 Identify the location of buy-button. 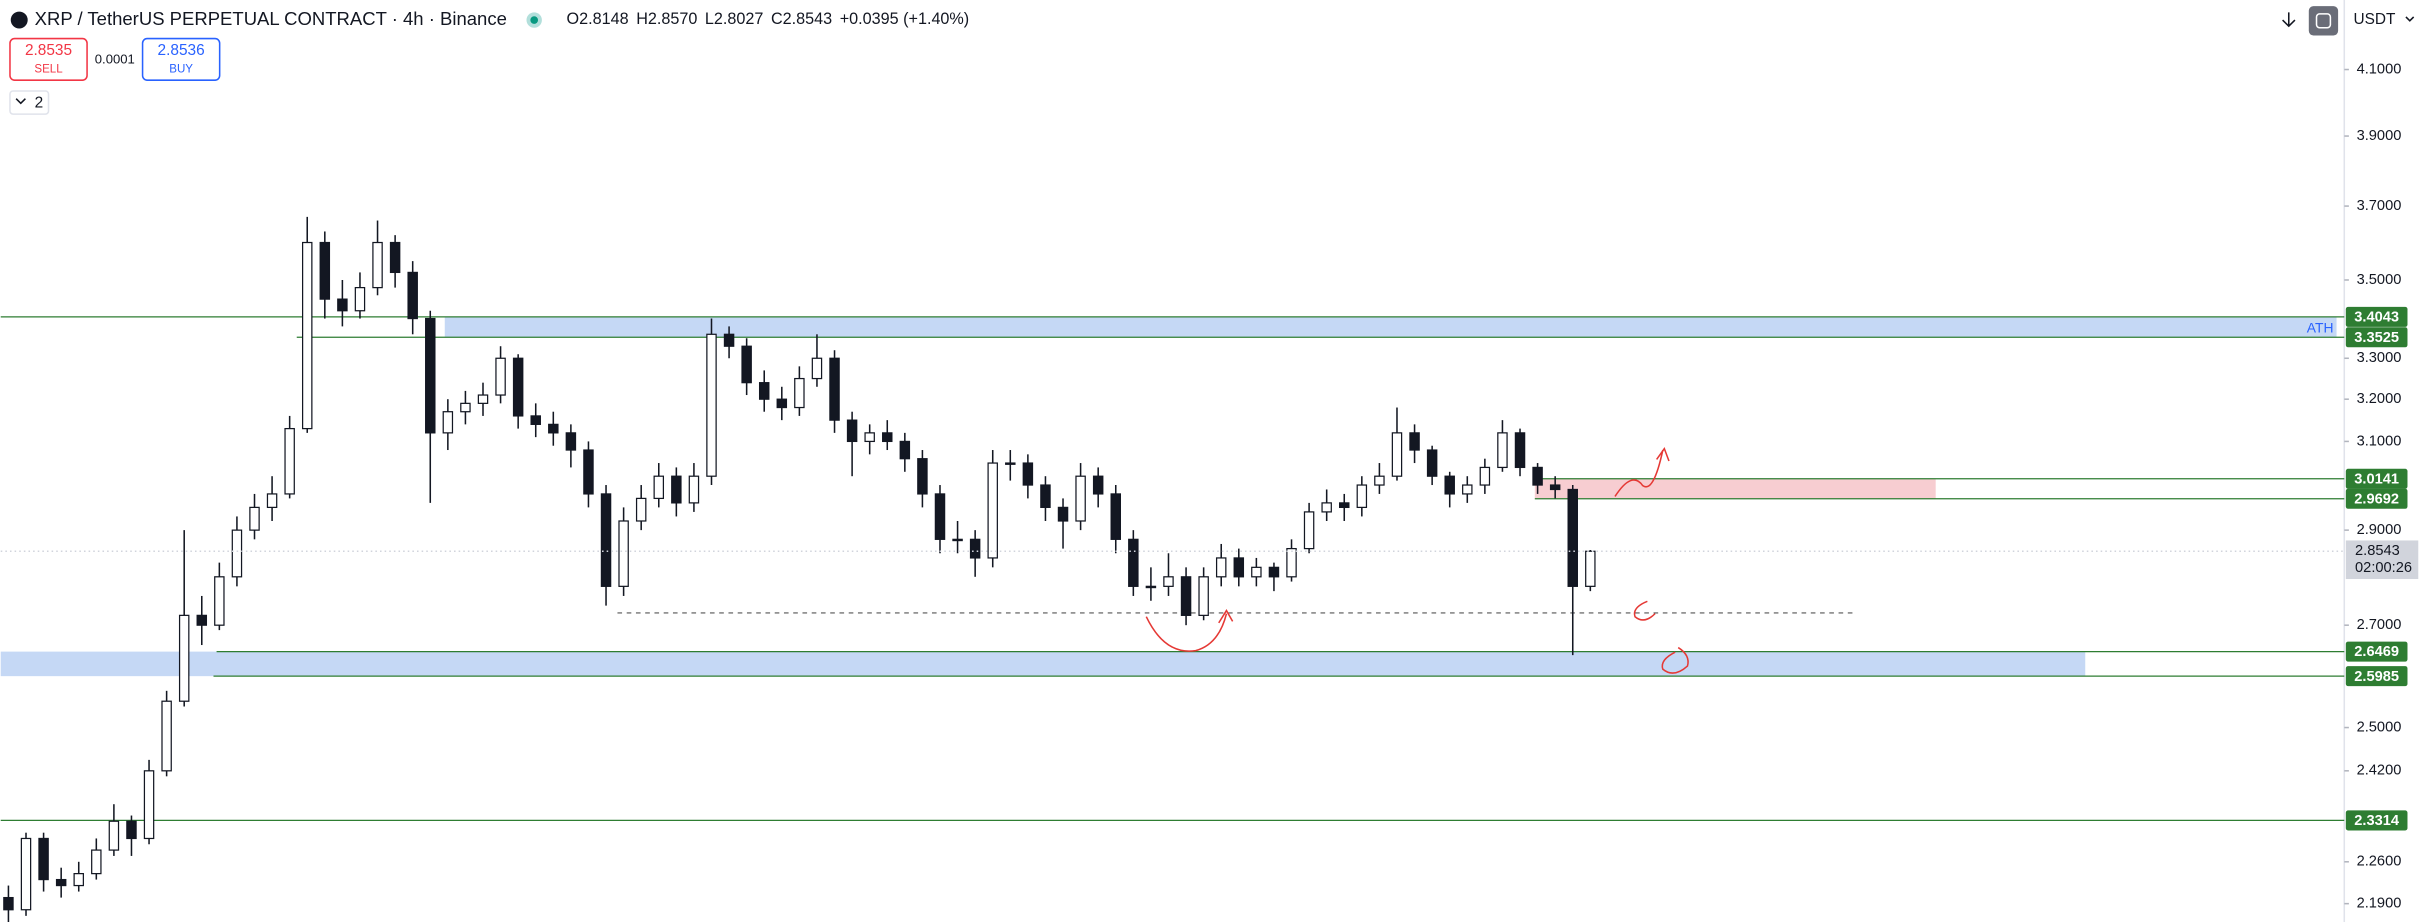
(181, 59).